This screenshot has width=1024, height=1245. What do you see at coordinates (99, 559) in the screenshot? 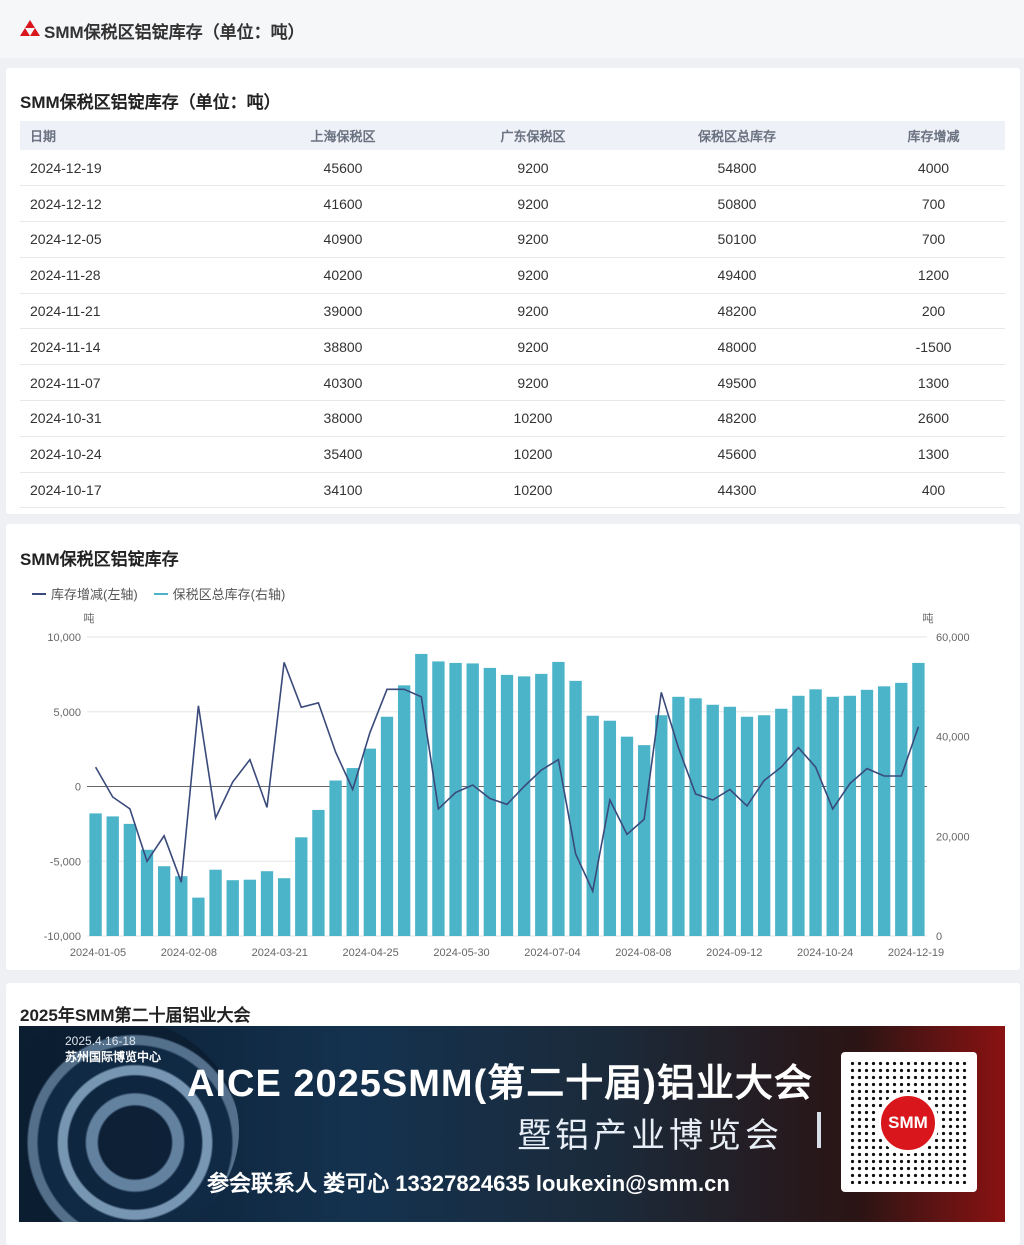
I see `chart-card-title: SMM保税区铝锭库存` at bounding box center [99, 559].